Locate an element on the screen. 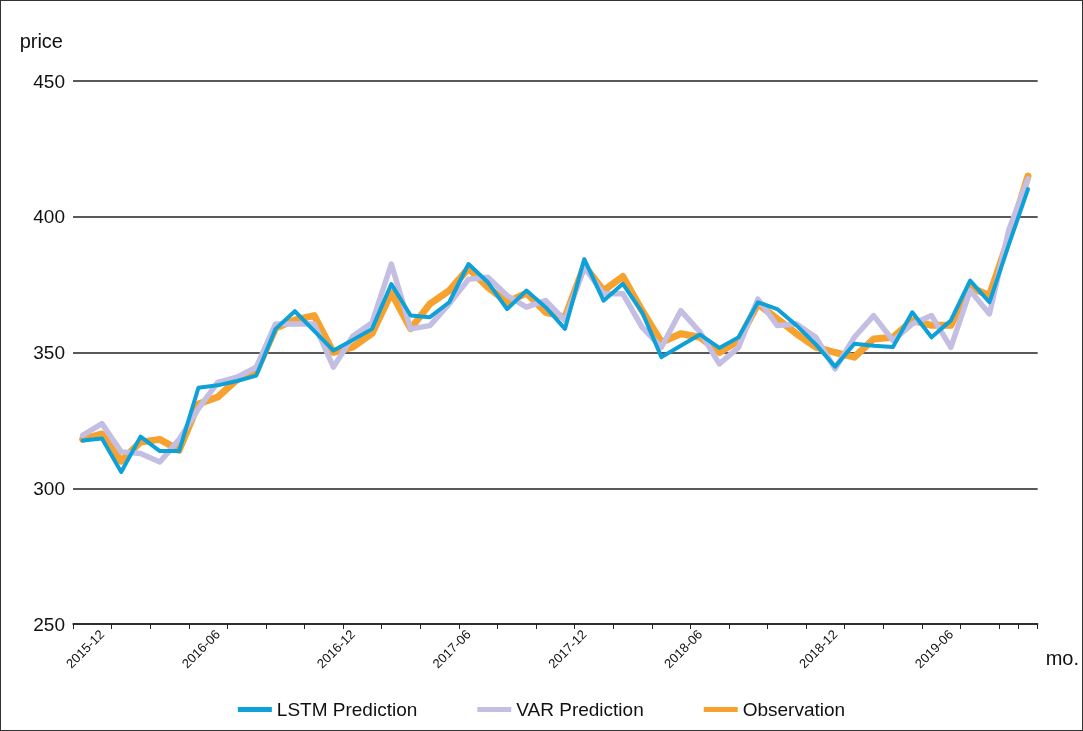  y-tick-label: 250 is located at coordinates (49, 624).